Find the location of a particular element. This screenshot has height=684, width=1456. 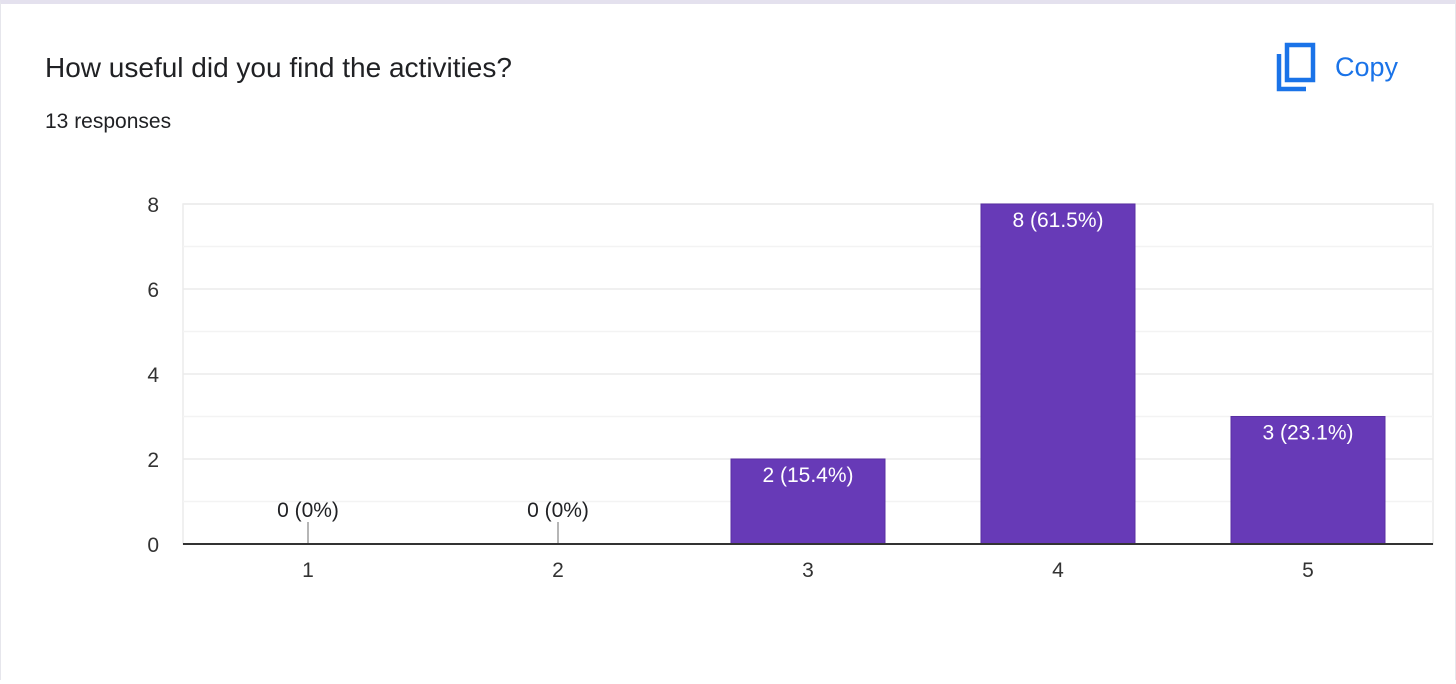

response-count: 13 responses is located at coordinates (108, 121).